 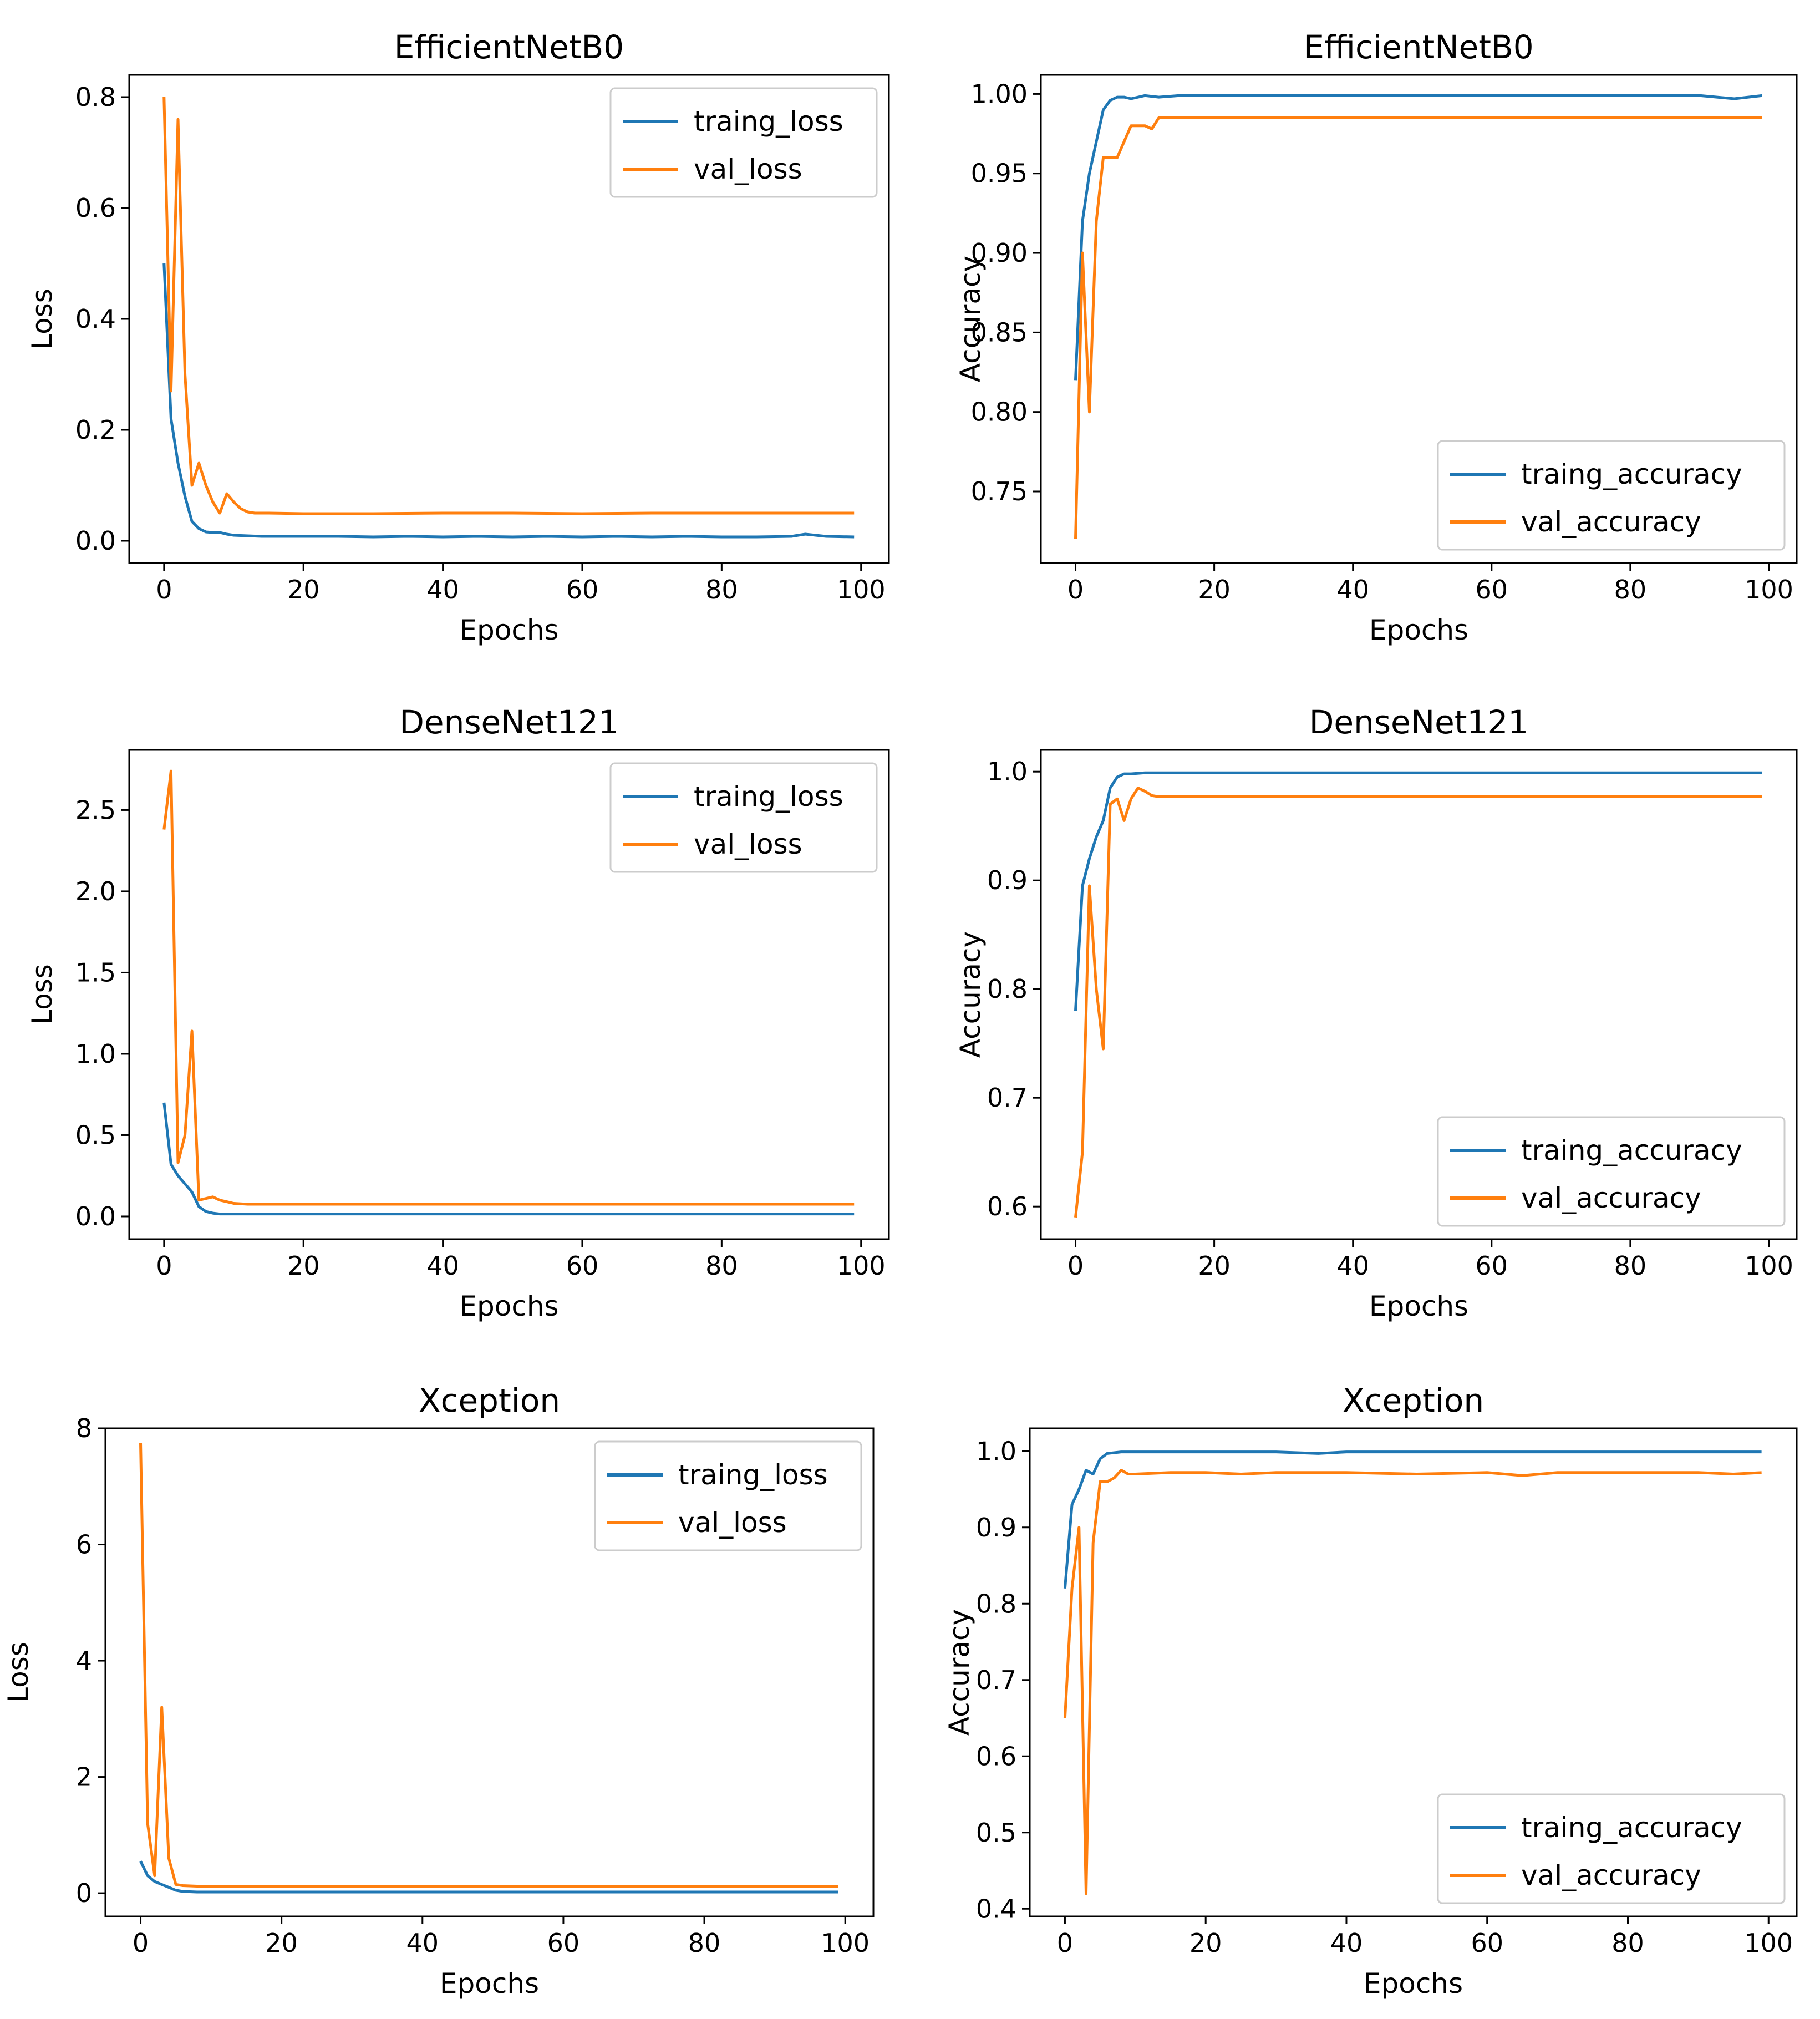 What do you see at coordinates (95, 319) in the screenshot?
I see `y-tick-label: 0.4` at bounding box center [95, 319].